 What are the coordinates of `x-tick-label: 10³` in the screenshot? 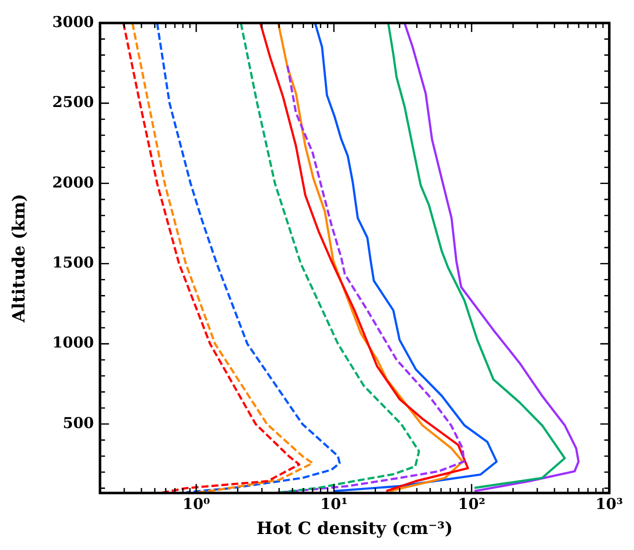 It's located at (610, 503).